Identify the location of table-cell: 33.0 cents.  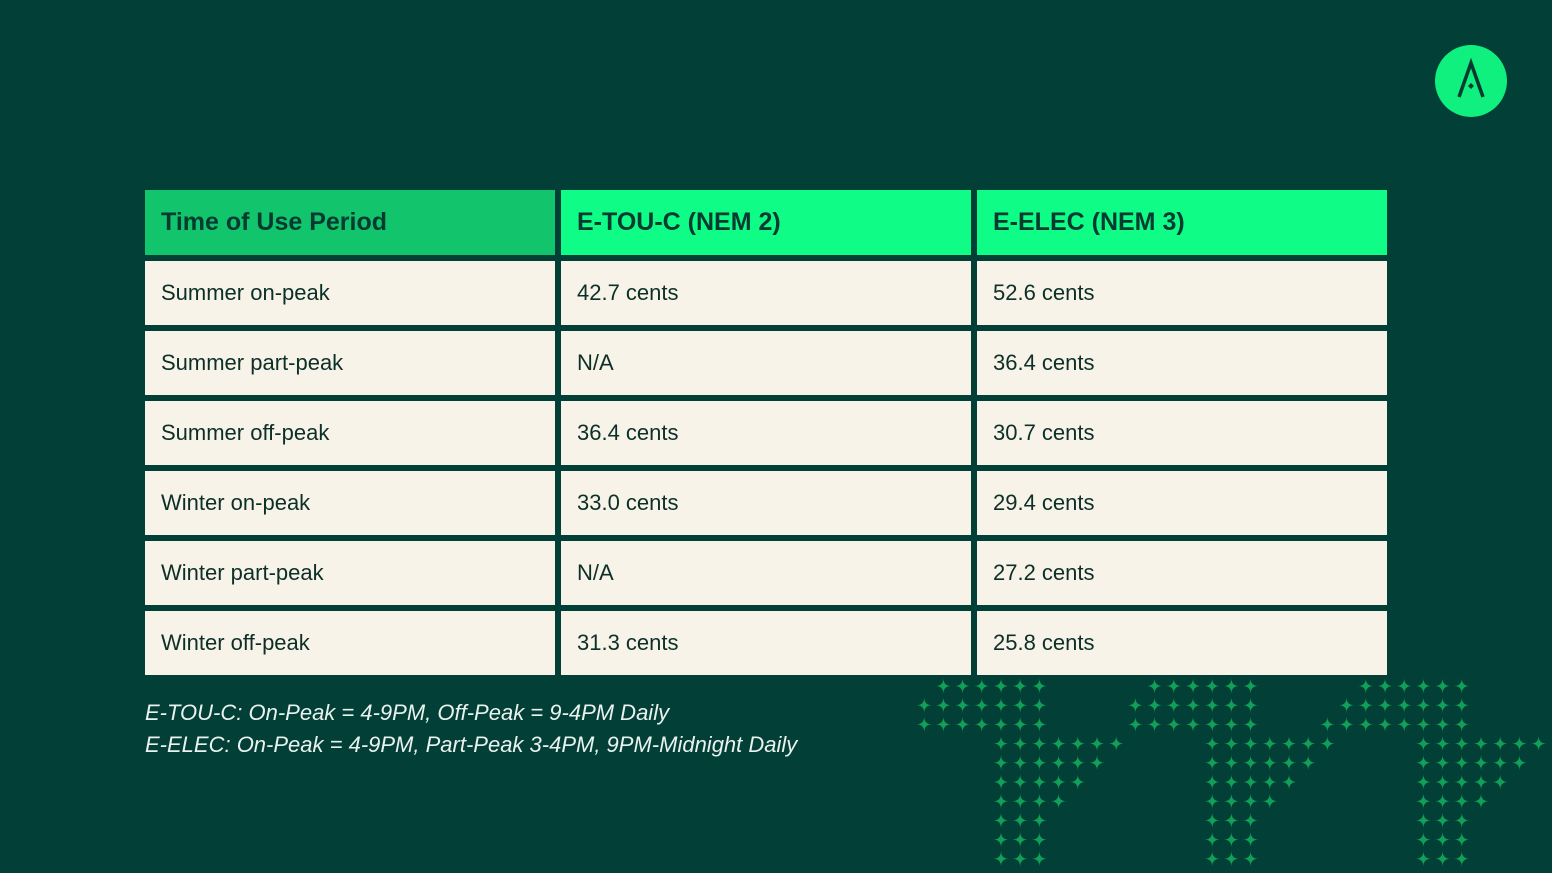
(766, 503).